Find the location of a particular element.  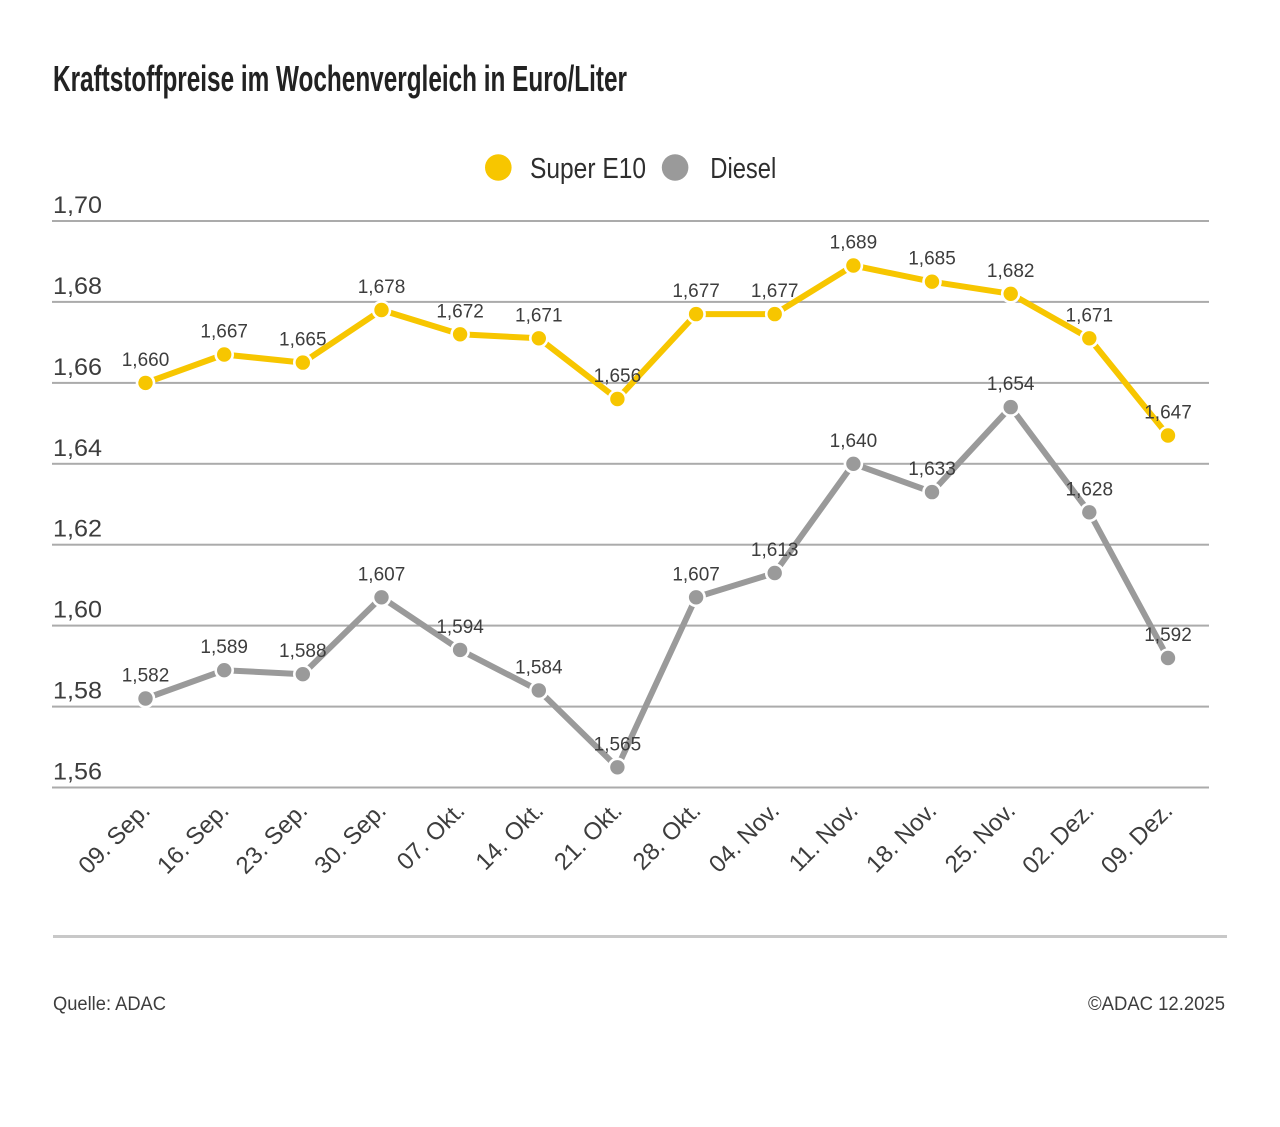

svg-text: 1,70 is located at coordinates (77, 205).